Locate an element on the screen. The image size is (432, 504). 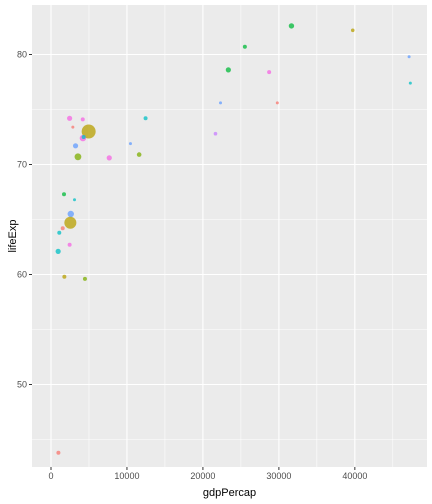
y-tick-label: 60 is located at coordinates (22, 275).